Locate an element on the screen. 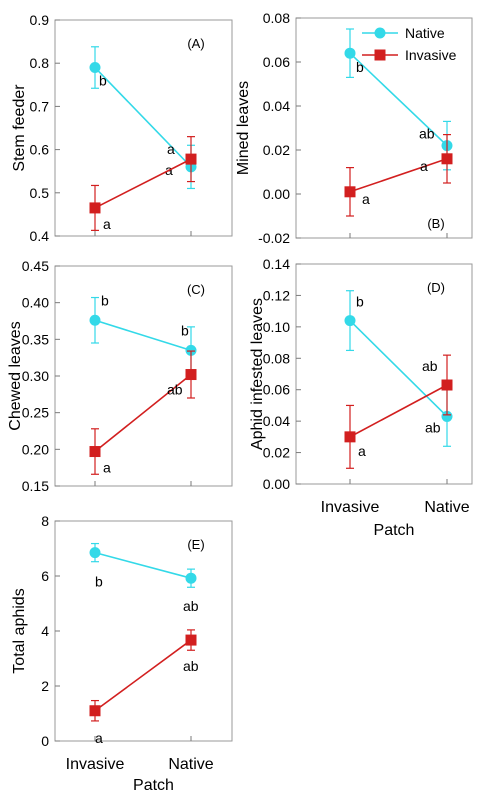 The width and height of the screenshot is (500, 805). legend-marker-circle is located at coordinates (380, 33).